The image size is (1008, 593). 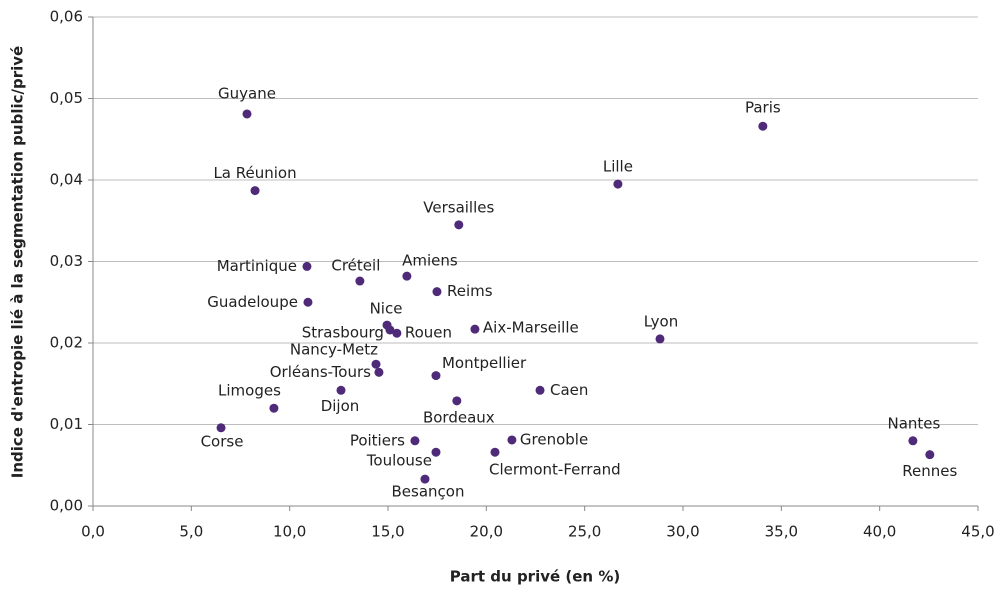 I want to click on point-label: Lille, so click(x=618, y=167).